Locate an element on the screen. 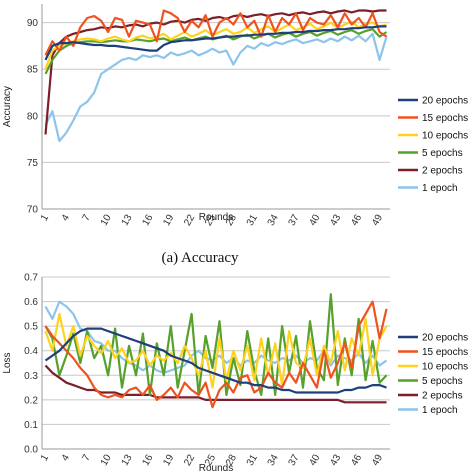  y-tick-label: 85 is located at coordinates (33, 70).